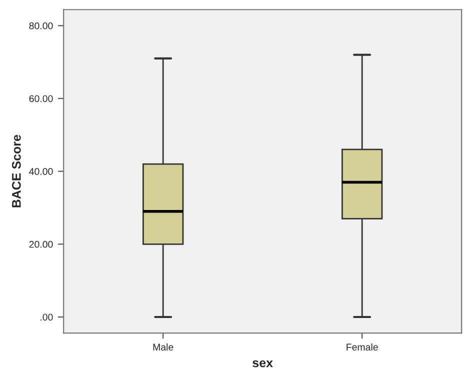  What do you see at coordinates (262, 364) in the screenshot?
I see `x-axis-title: sex` at bounding box center [262, 364].